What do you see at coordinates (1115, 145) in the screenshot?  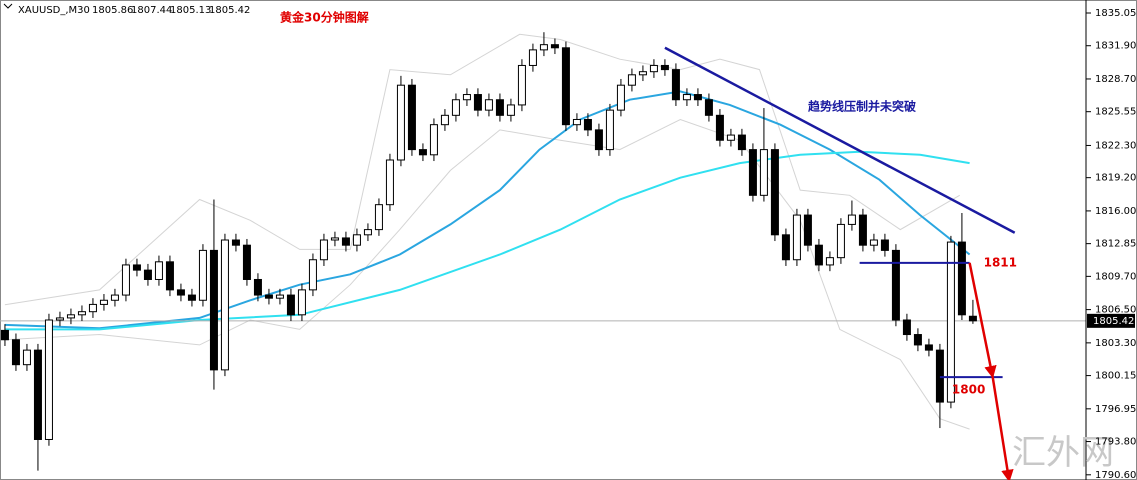 I see `y-tick-label: 1822.30` at bounding box center [1115, 145].